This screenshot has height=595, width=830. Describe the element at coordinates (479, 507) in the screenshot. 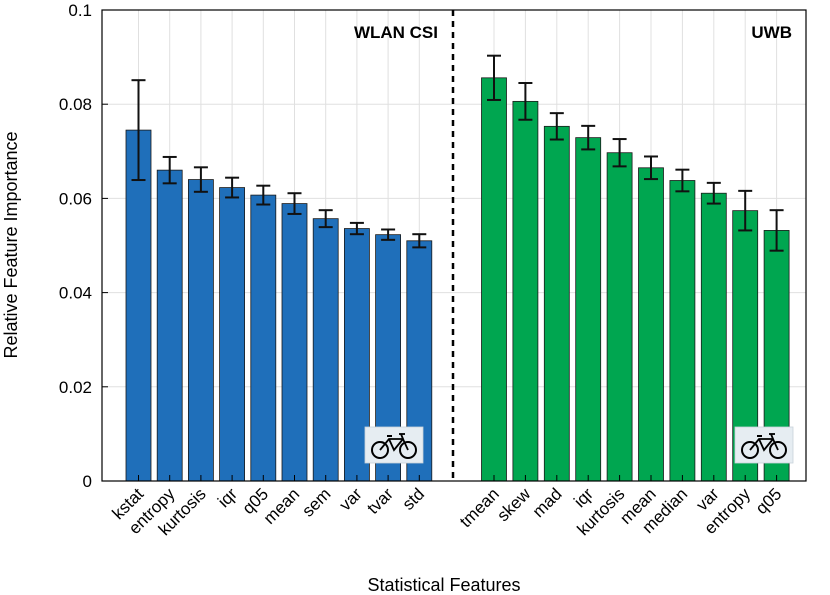

I see `x-tick-label: tmean` at that location.